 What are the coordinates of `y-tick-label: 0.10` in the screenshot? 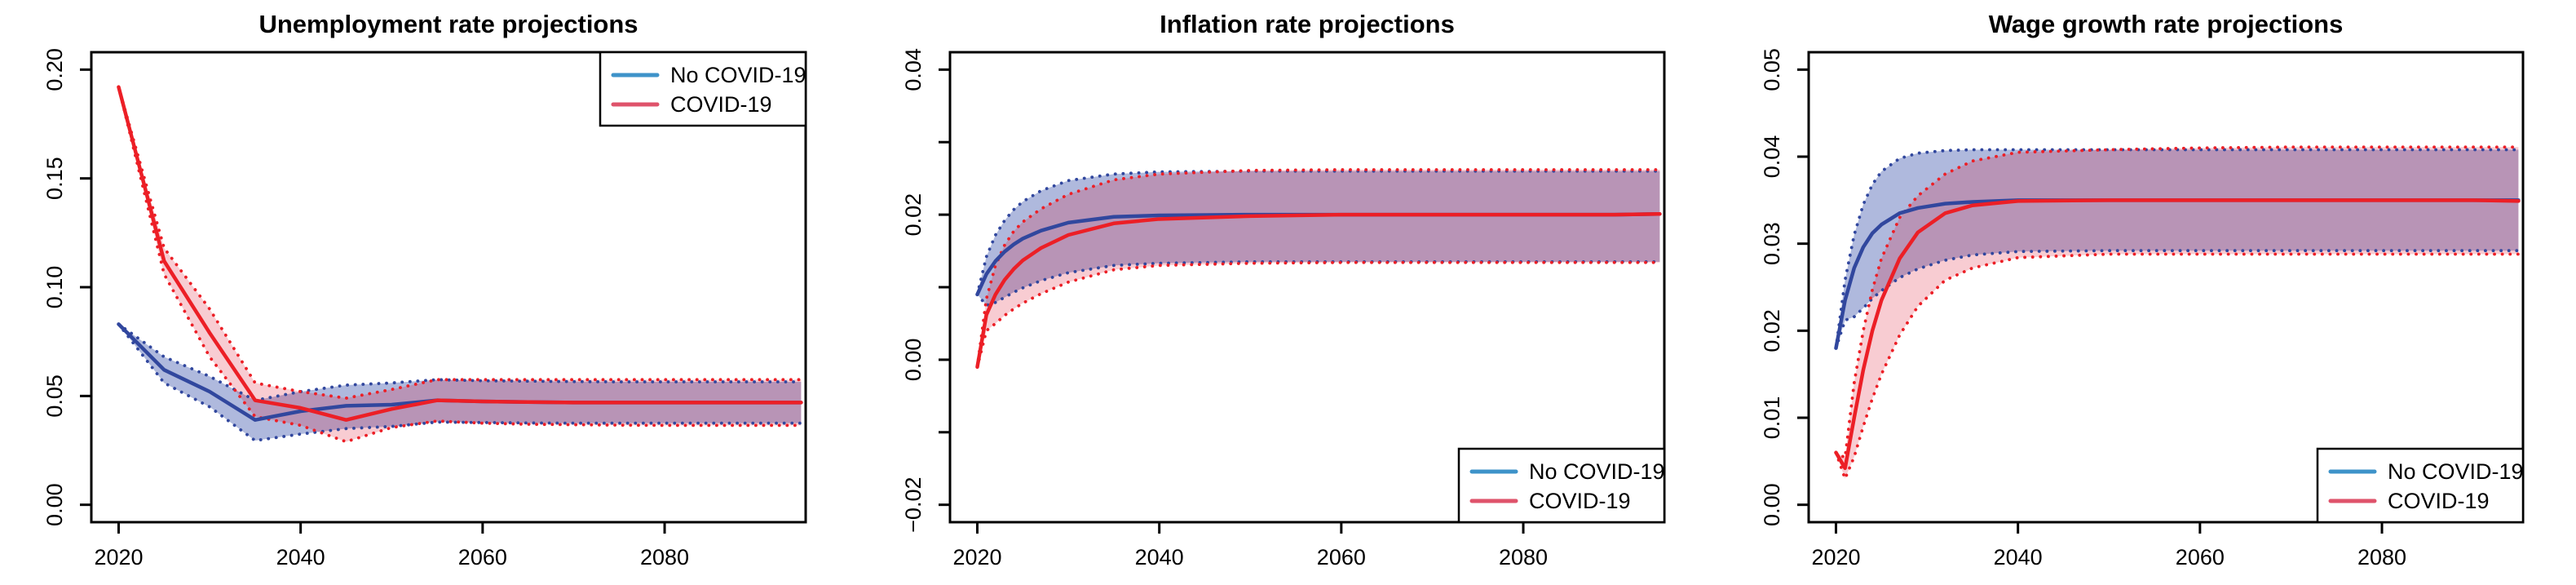 It's located at (54, 287).